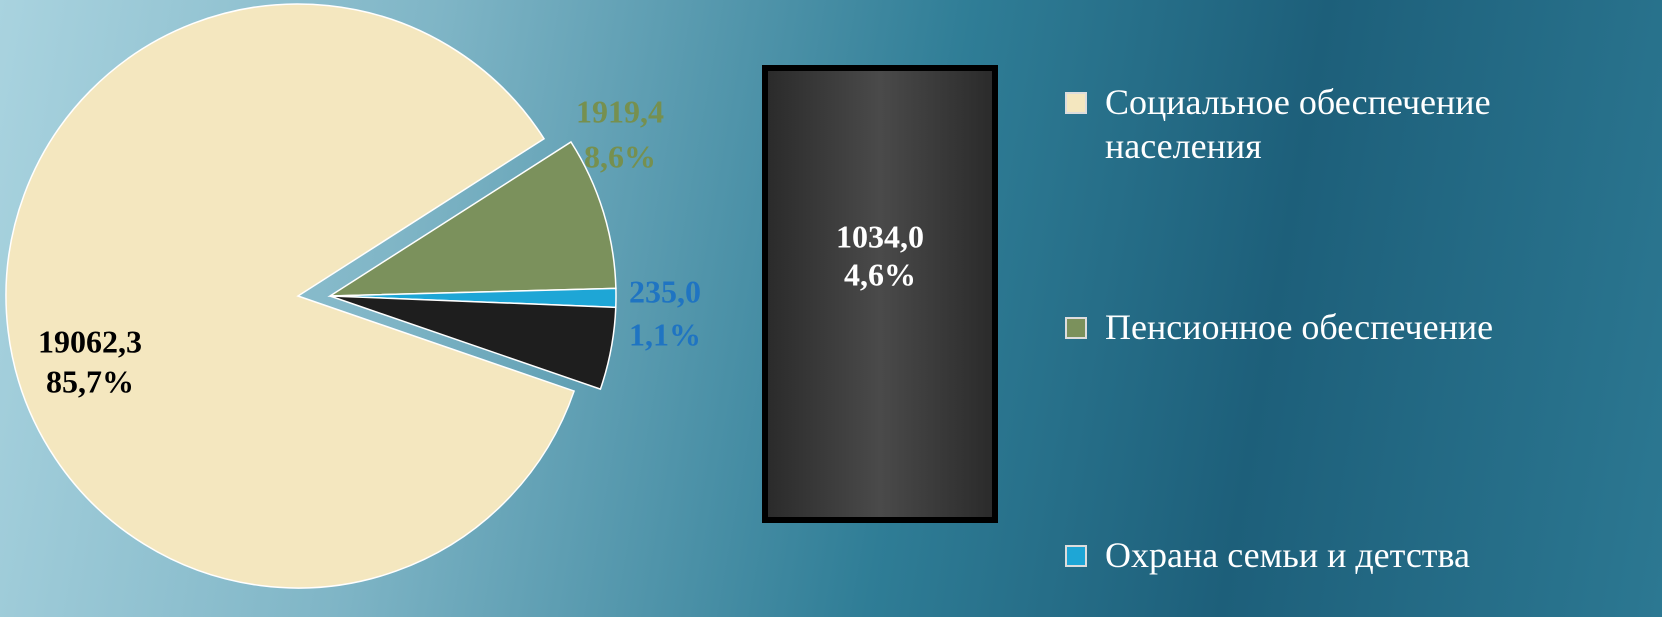 This screenshot has height=617, width=1662. What do you see at coordinates (880, 294) in the screenshot?
I see `detail-box` at bounding box center [880, 294].